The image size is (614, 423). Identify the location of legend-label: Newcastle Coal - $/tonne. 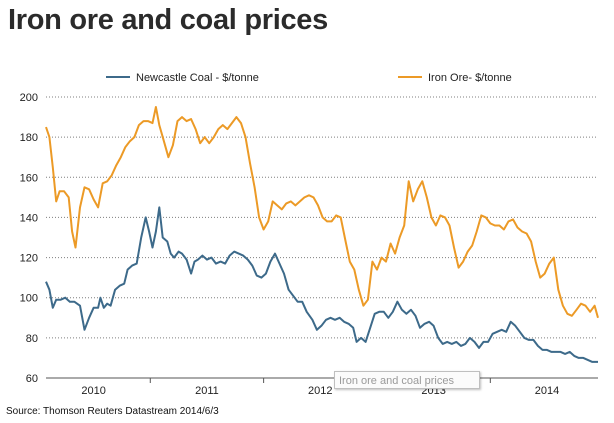
(197, 78).